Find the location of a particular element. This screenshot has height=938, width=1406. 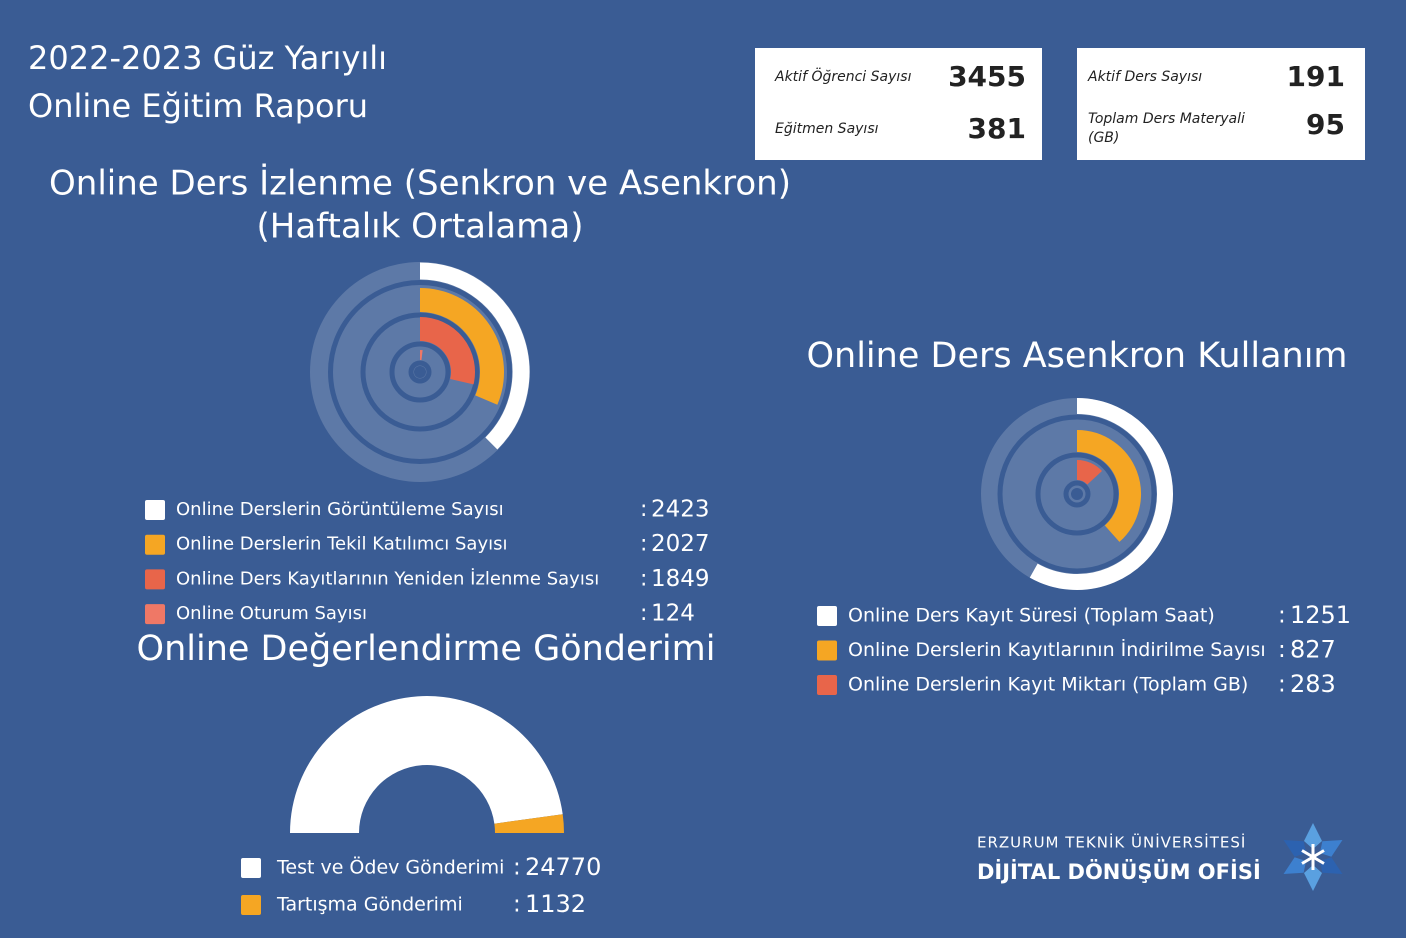

legend-label: Online Oturum Sayısı is located at coordinates (271, 613).